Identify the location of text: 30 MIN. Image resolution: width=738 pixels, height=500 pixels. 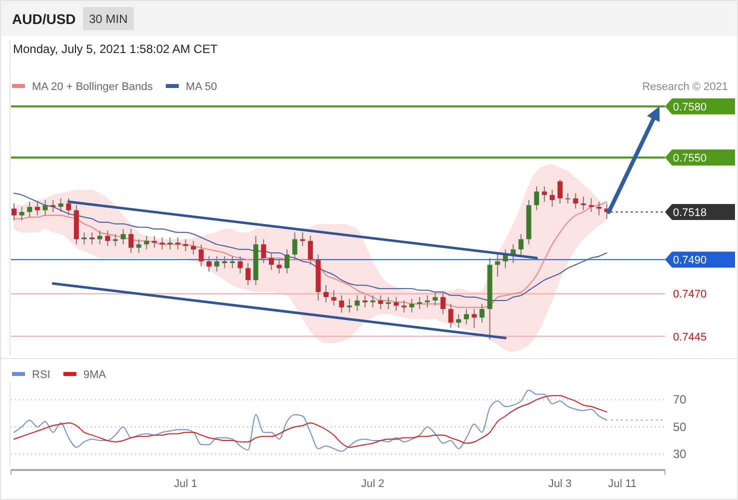
(108, 19).